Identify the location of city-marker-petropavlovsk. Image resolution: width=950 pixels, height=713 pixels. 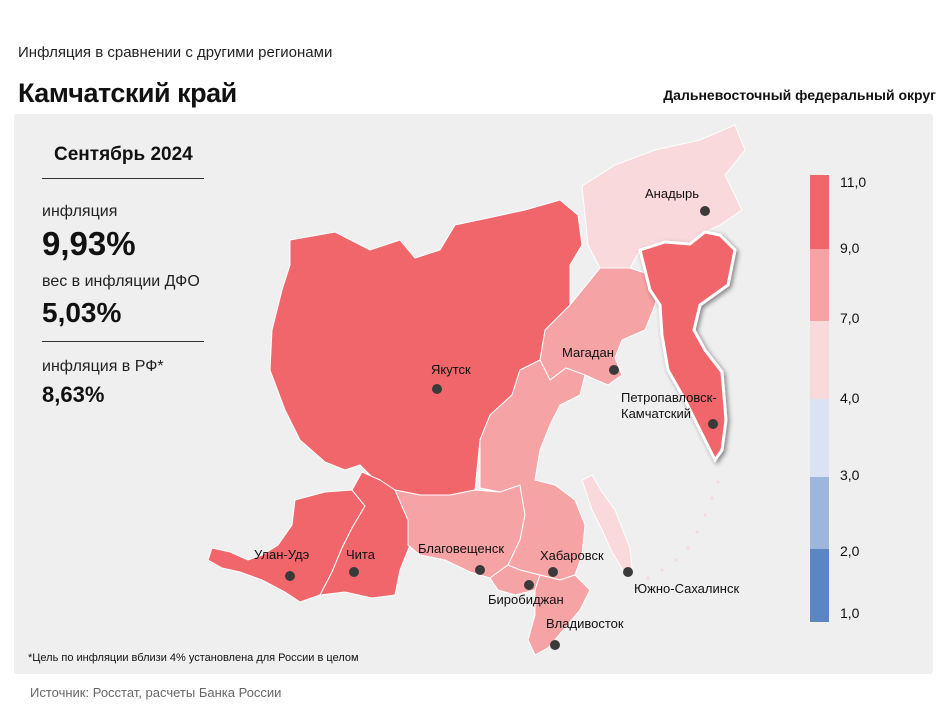
(713, 424).